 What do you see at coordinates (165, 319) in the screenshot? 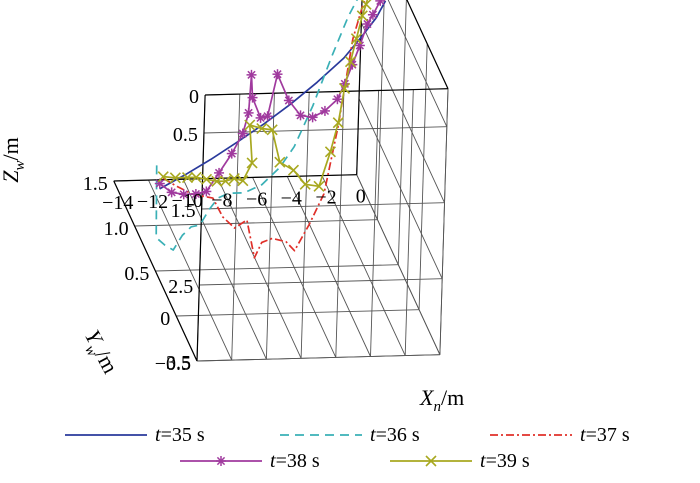
I see `y-tick-label: 0` at bounding box center [165, 319].